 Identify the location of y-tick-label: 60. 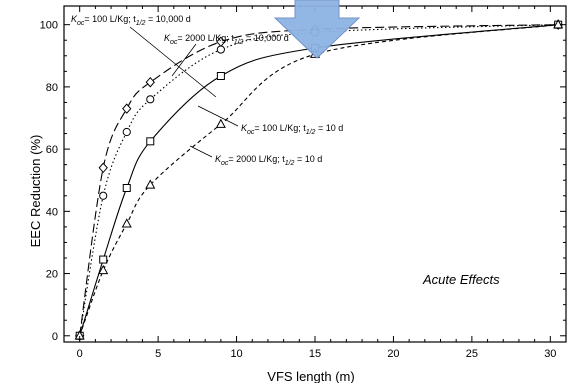
(52, 150).